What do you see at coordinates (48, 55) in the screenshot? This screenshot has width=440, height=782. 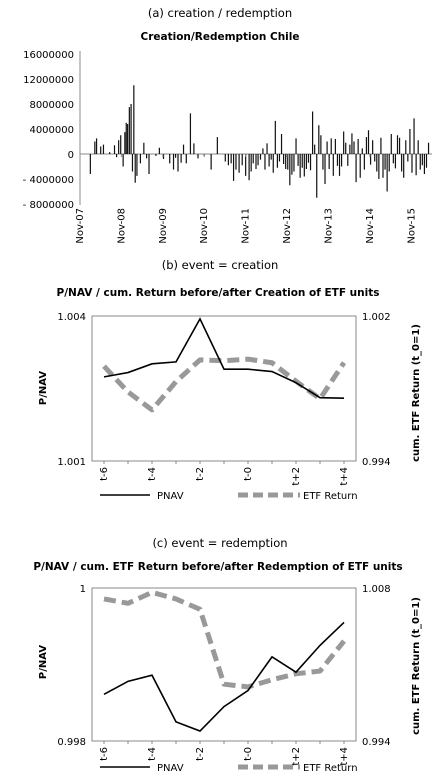 I see `chart-a-ytick-label: 16000000` at bounding box center [48, 55].